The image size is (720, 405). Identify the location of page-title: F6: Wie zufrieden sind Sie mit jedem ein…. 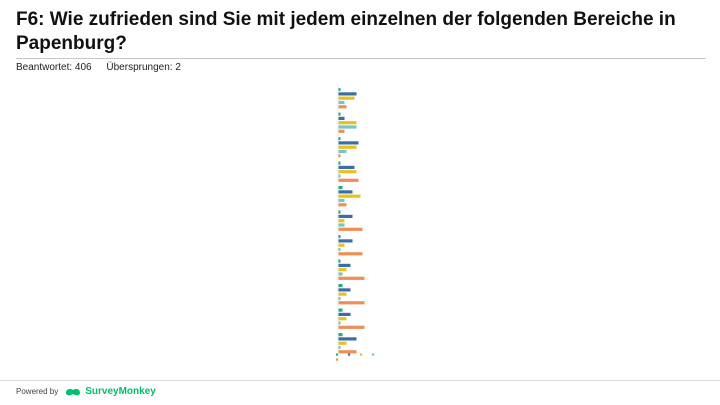
(346, 31).